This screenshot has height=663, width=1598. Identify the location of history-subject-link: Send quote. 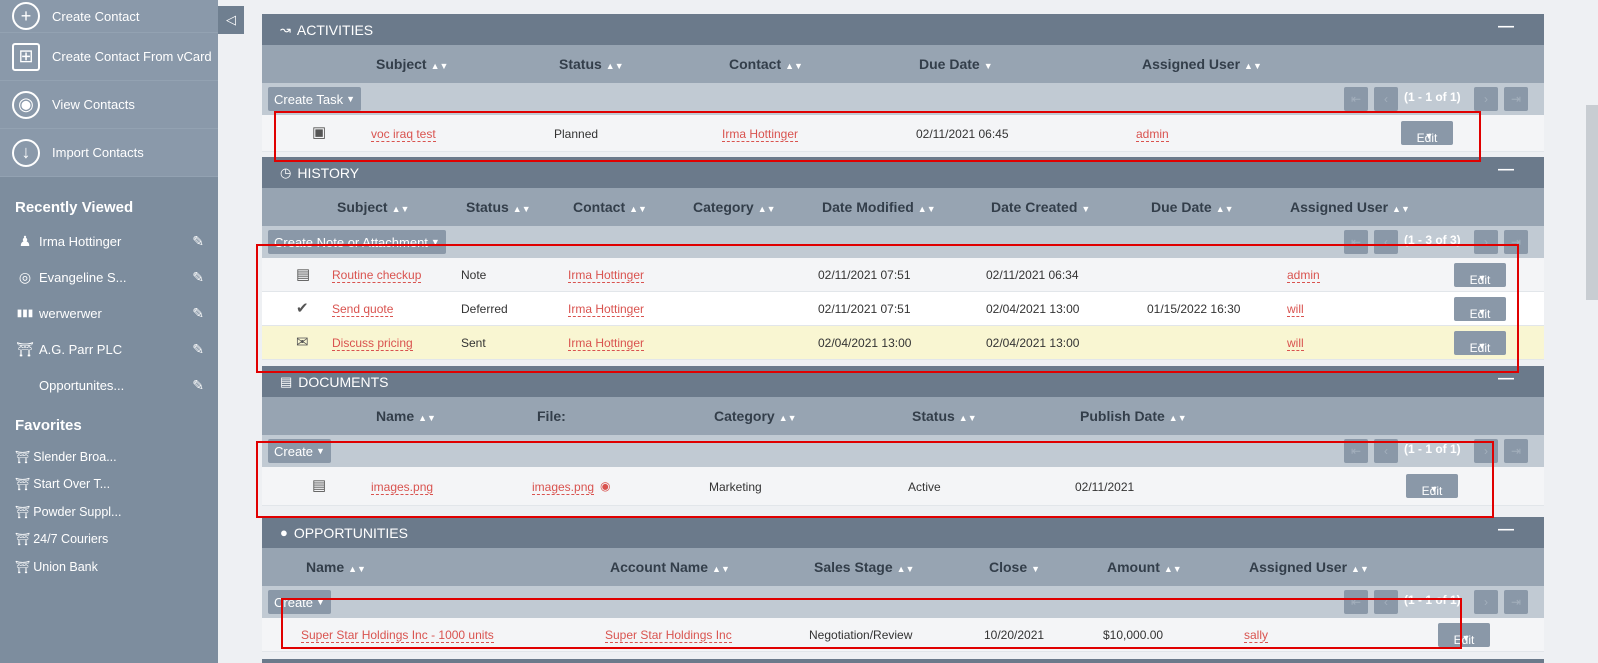
(363, 309).